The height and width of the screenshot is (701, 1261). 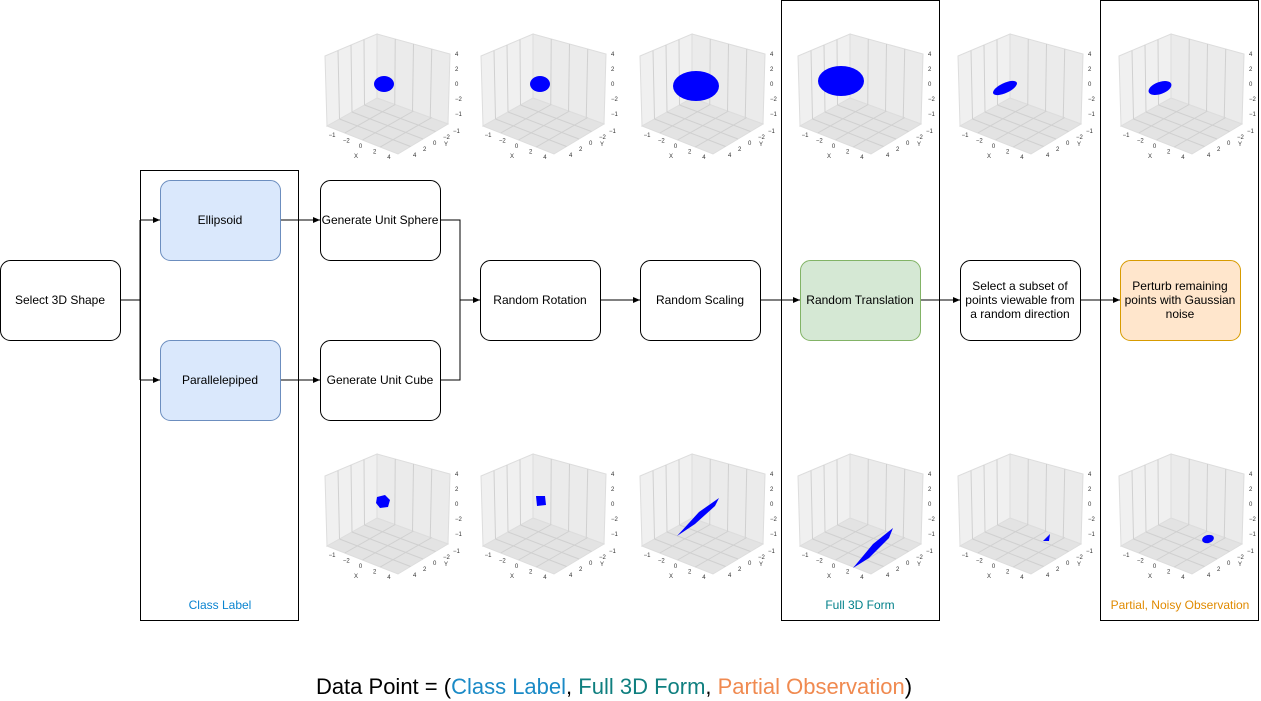 I want to click on node-label: Select 3D Shape, so click(x=60, y=300).